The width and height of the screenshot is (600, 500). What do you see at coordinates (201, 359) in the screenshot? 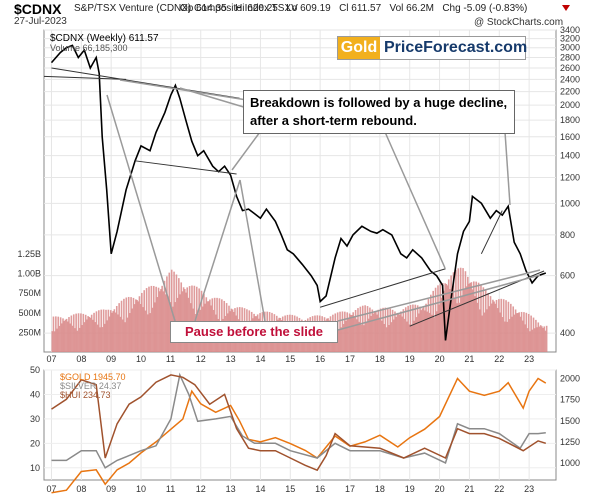
I see `x-tick-label-top: 12` at bounding box center [201, 359].